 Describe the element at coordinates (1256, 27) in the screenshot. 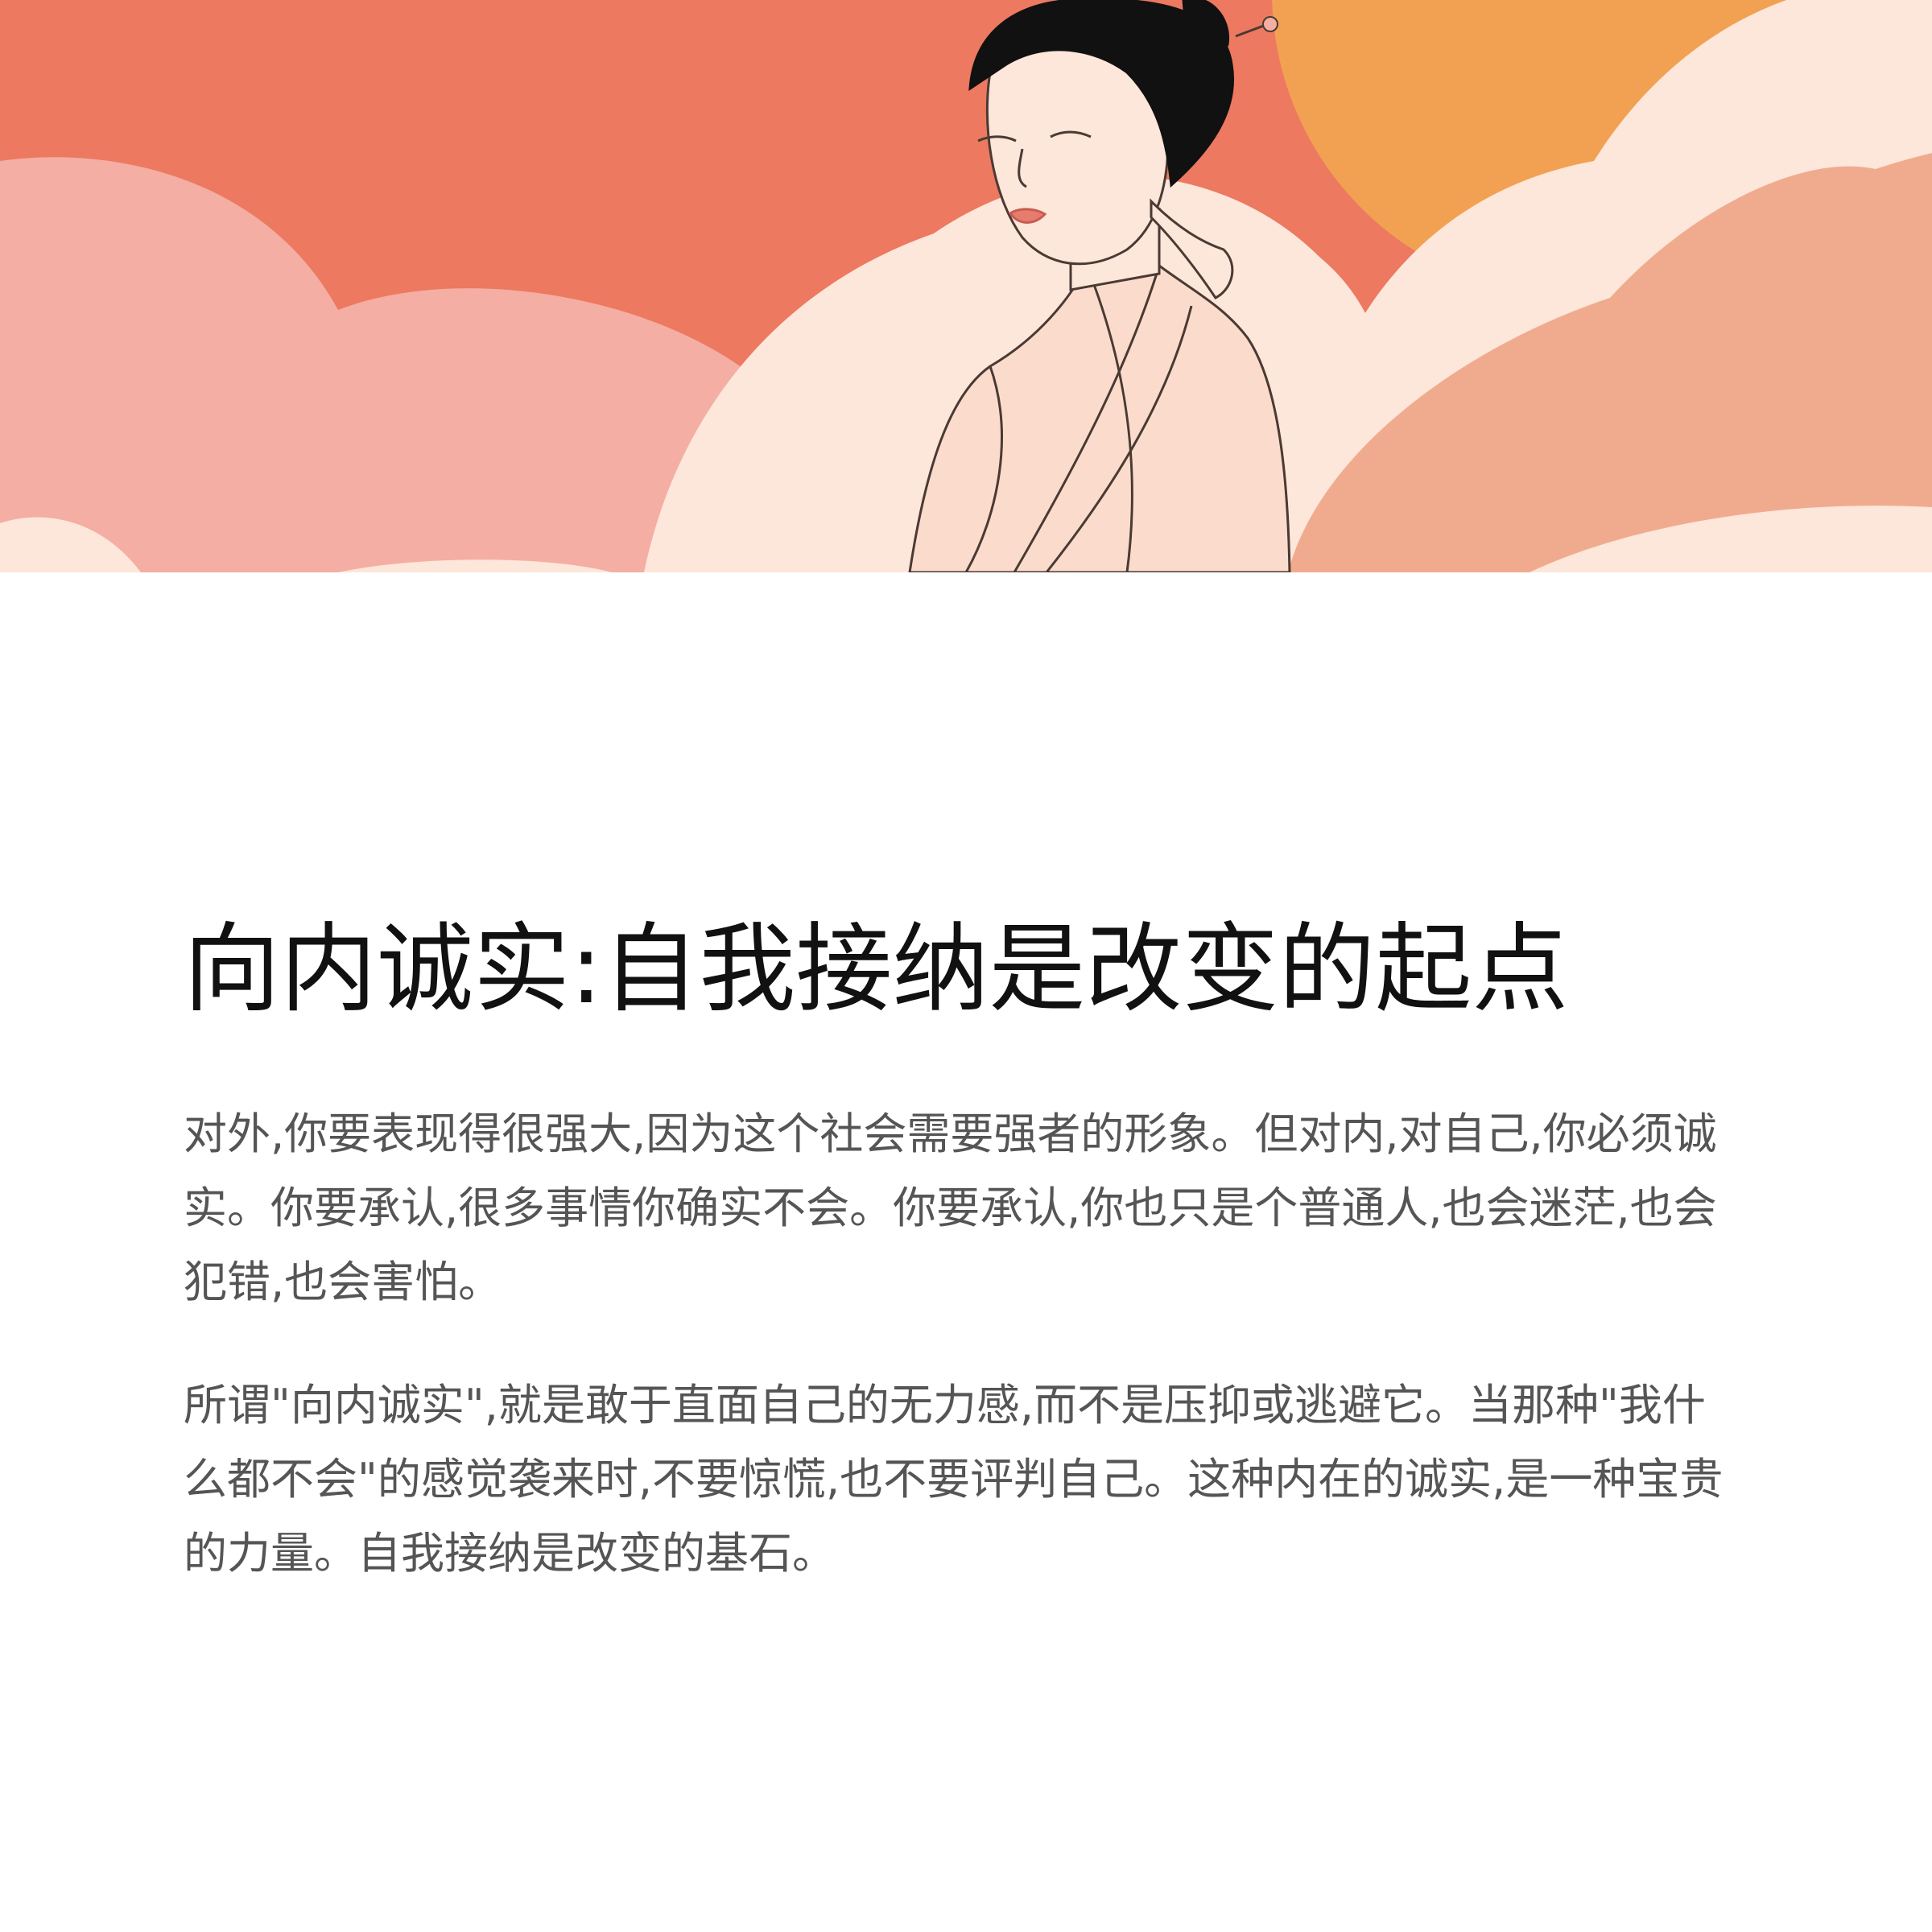

I see `hairpin-icon` at that location.